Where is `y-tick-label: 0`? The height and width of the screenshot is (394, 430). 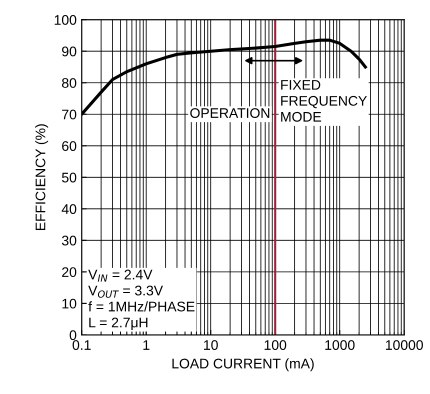 y-tick-label: 0 is located at coordinates (73, 335).